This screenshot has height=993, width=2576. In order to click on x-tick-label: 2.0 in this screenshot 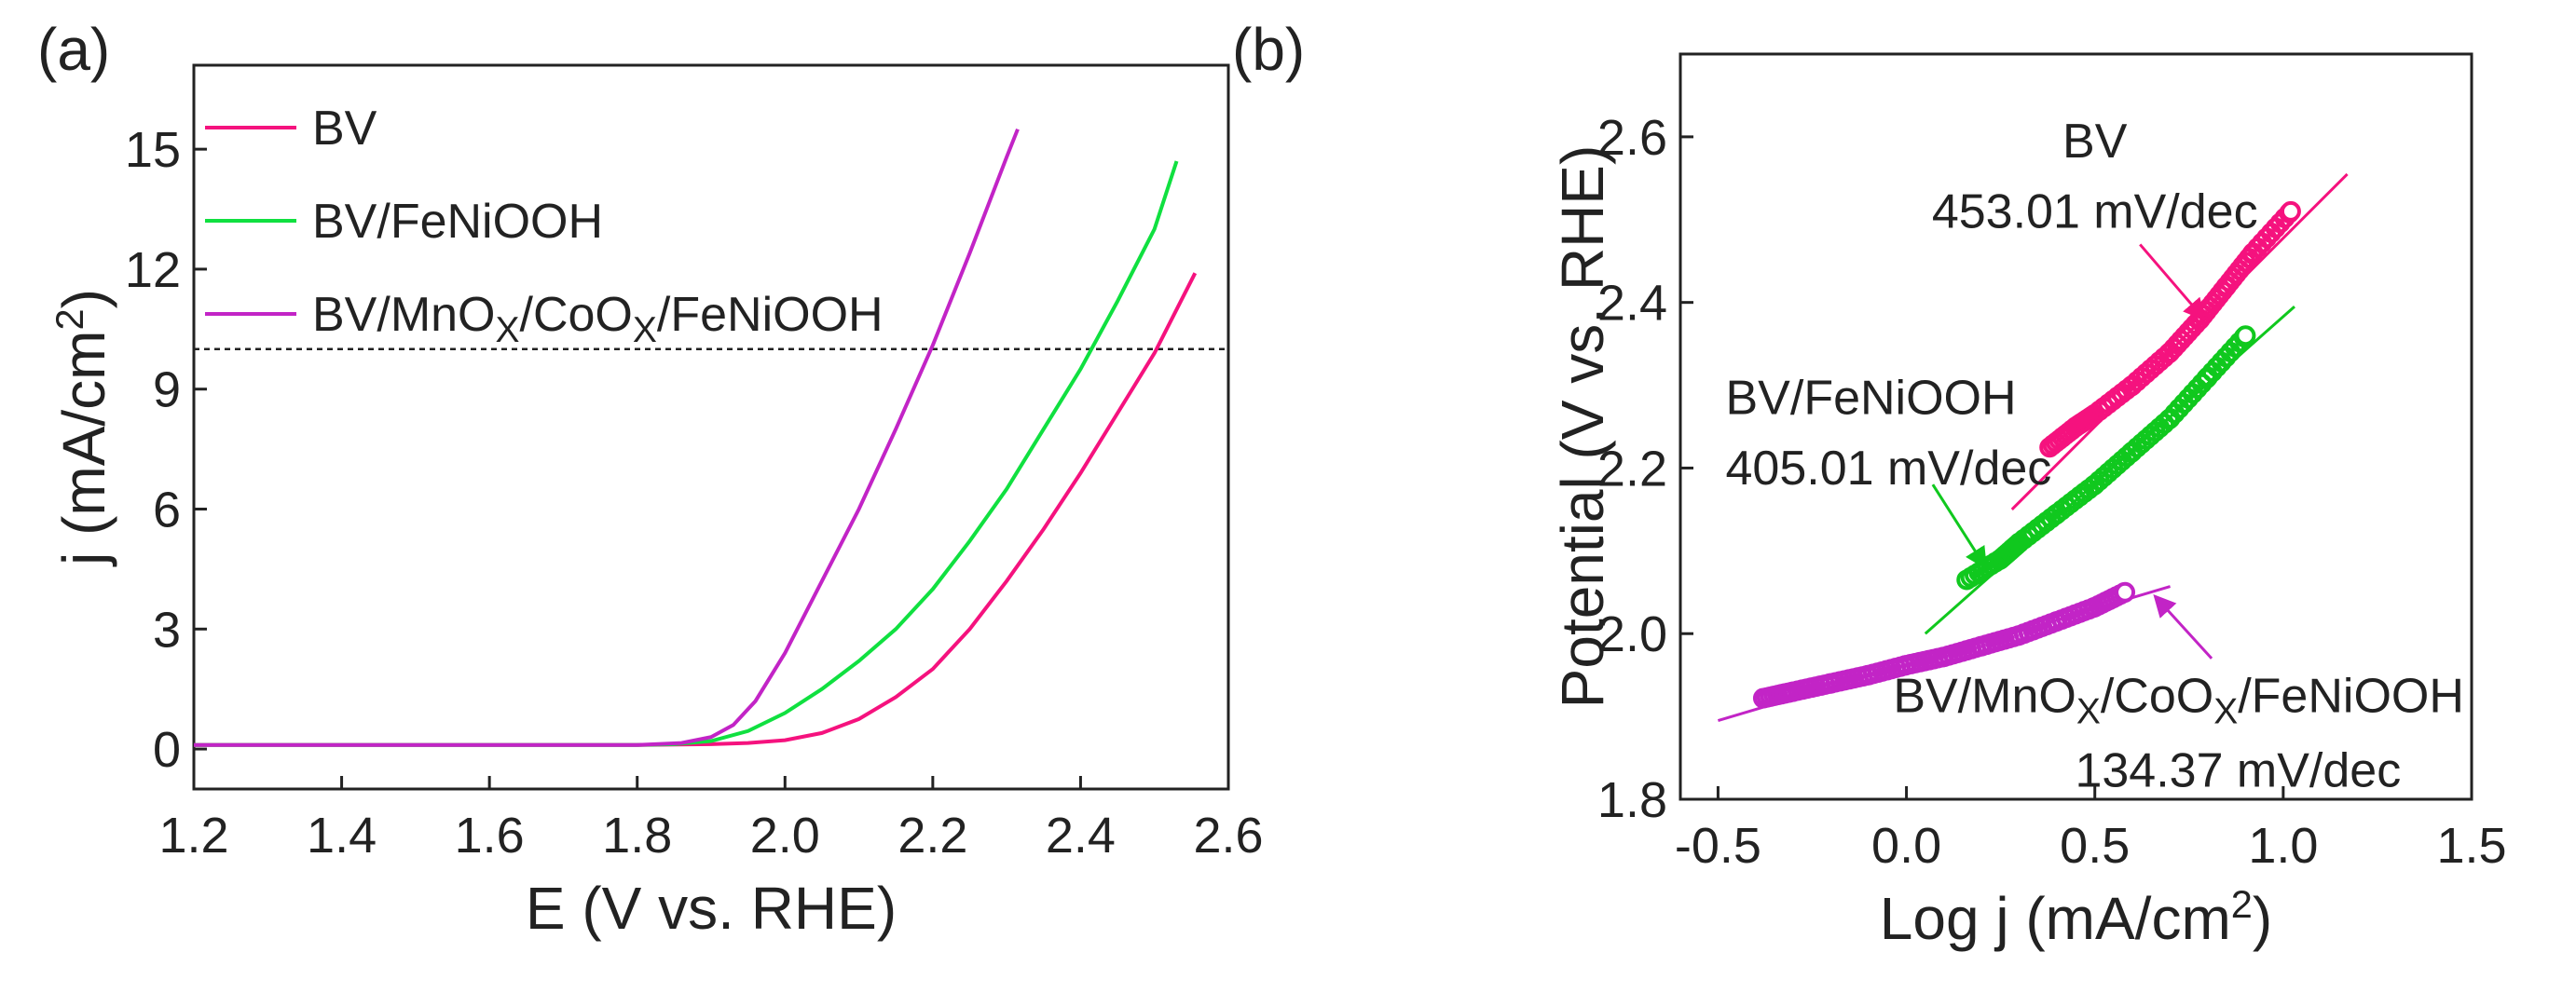, I will do `click(785, 836)`.